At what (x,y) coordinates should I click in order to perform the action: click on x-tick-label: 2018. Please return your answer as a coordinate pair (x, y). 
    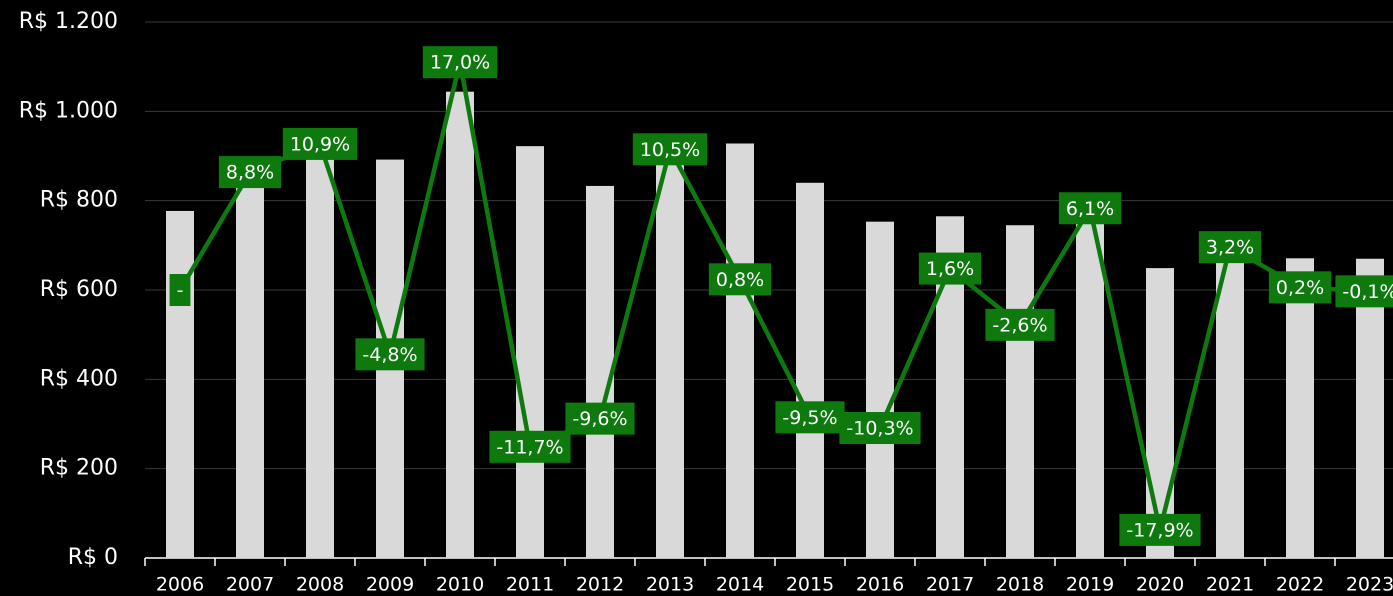
    Looking at the image, I should click on (1020, 585).